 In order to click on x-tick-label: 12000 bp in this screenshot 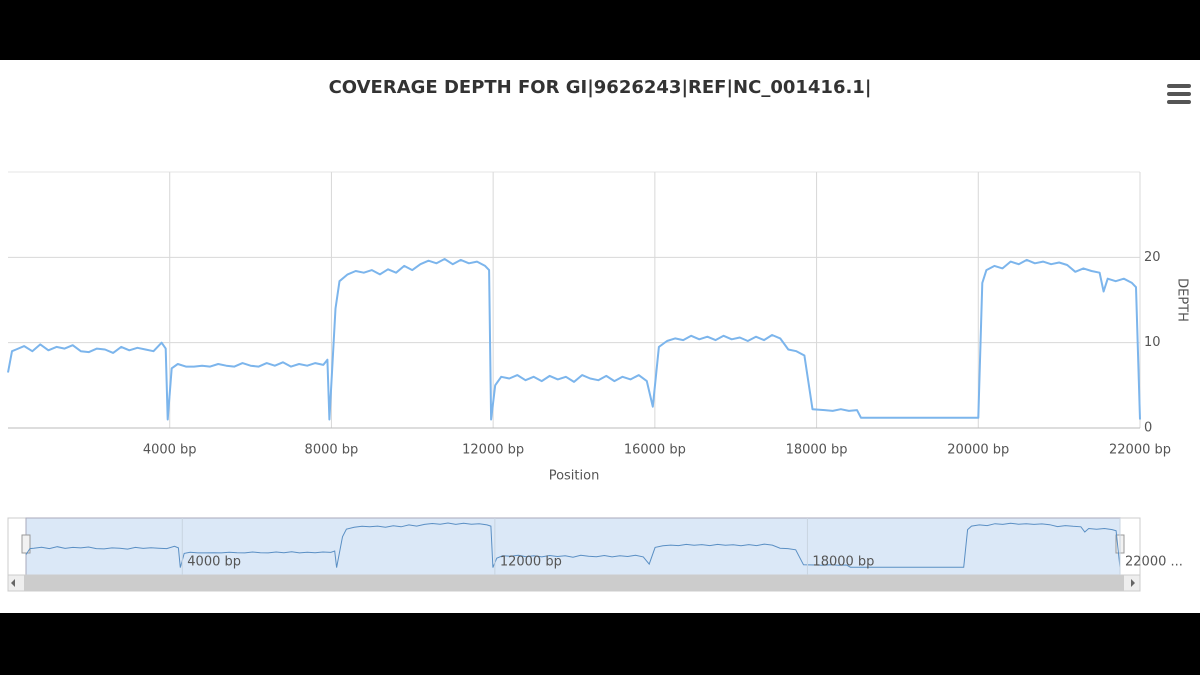, I will do `click(493, 450)`.